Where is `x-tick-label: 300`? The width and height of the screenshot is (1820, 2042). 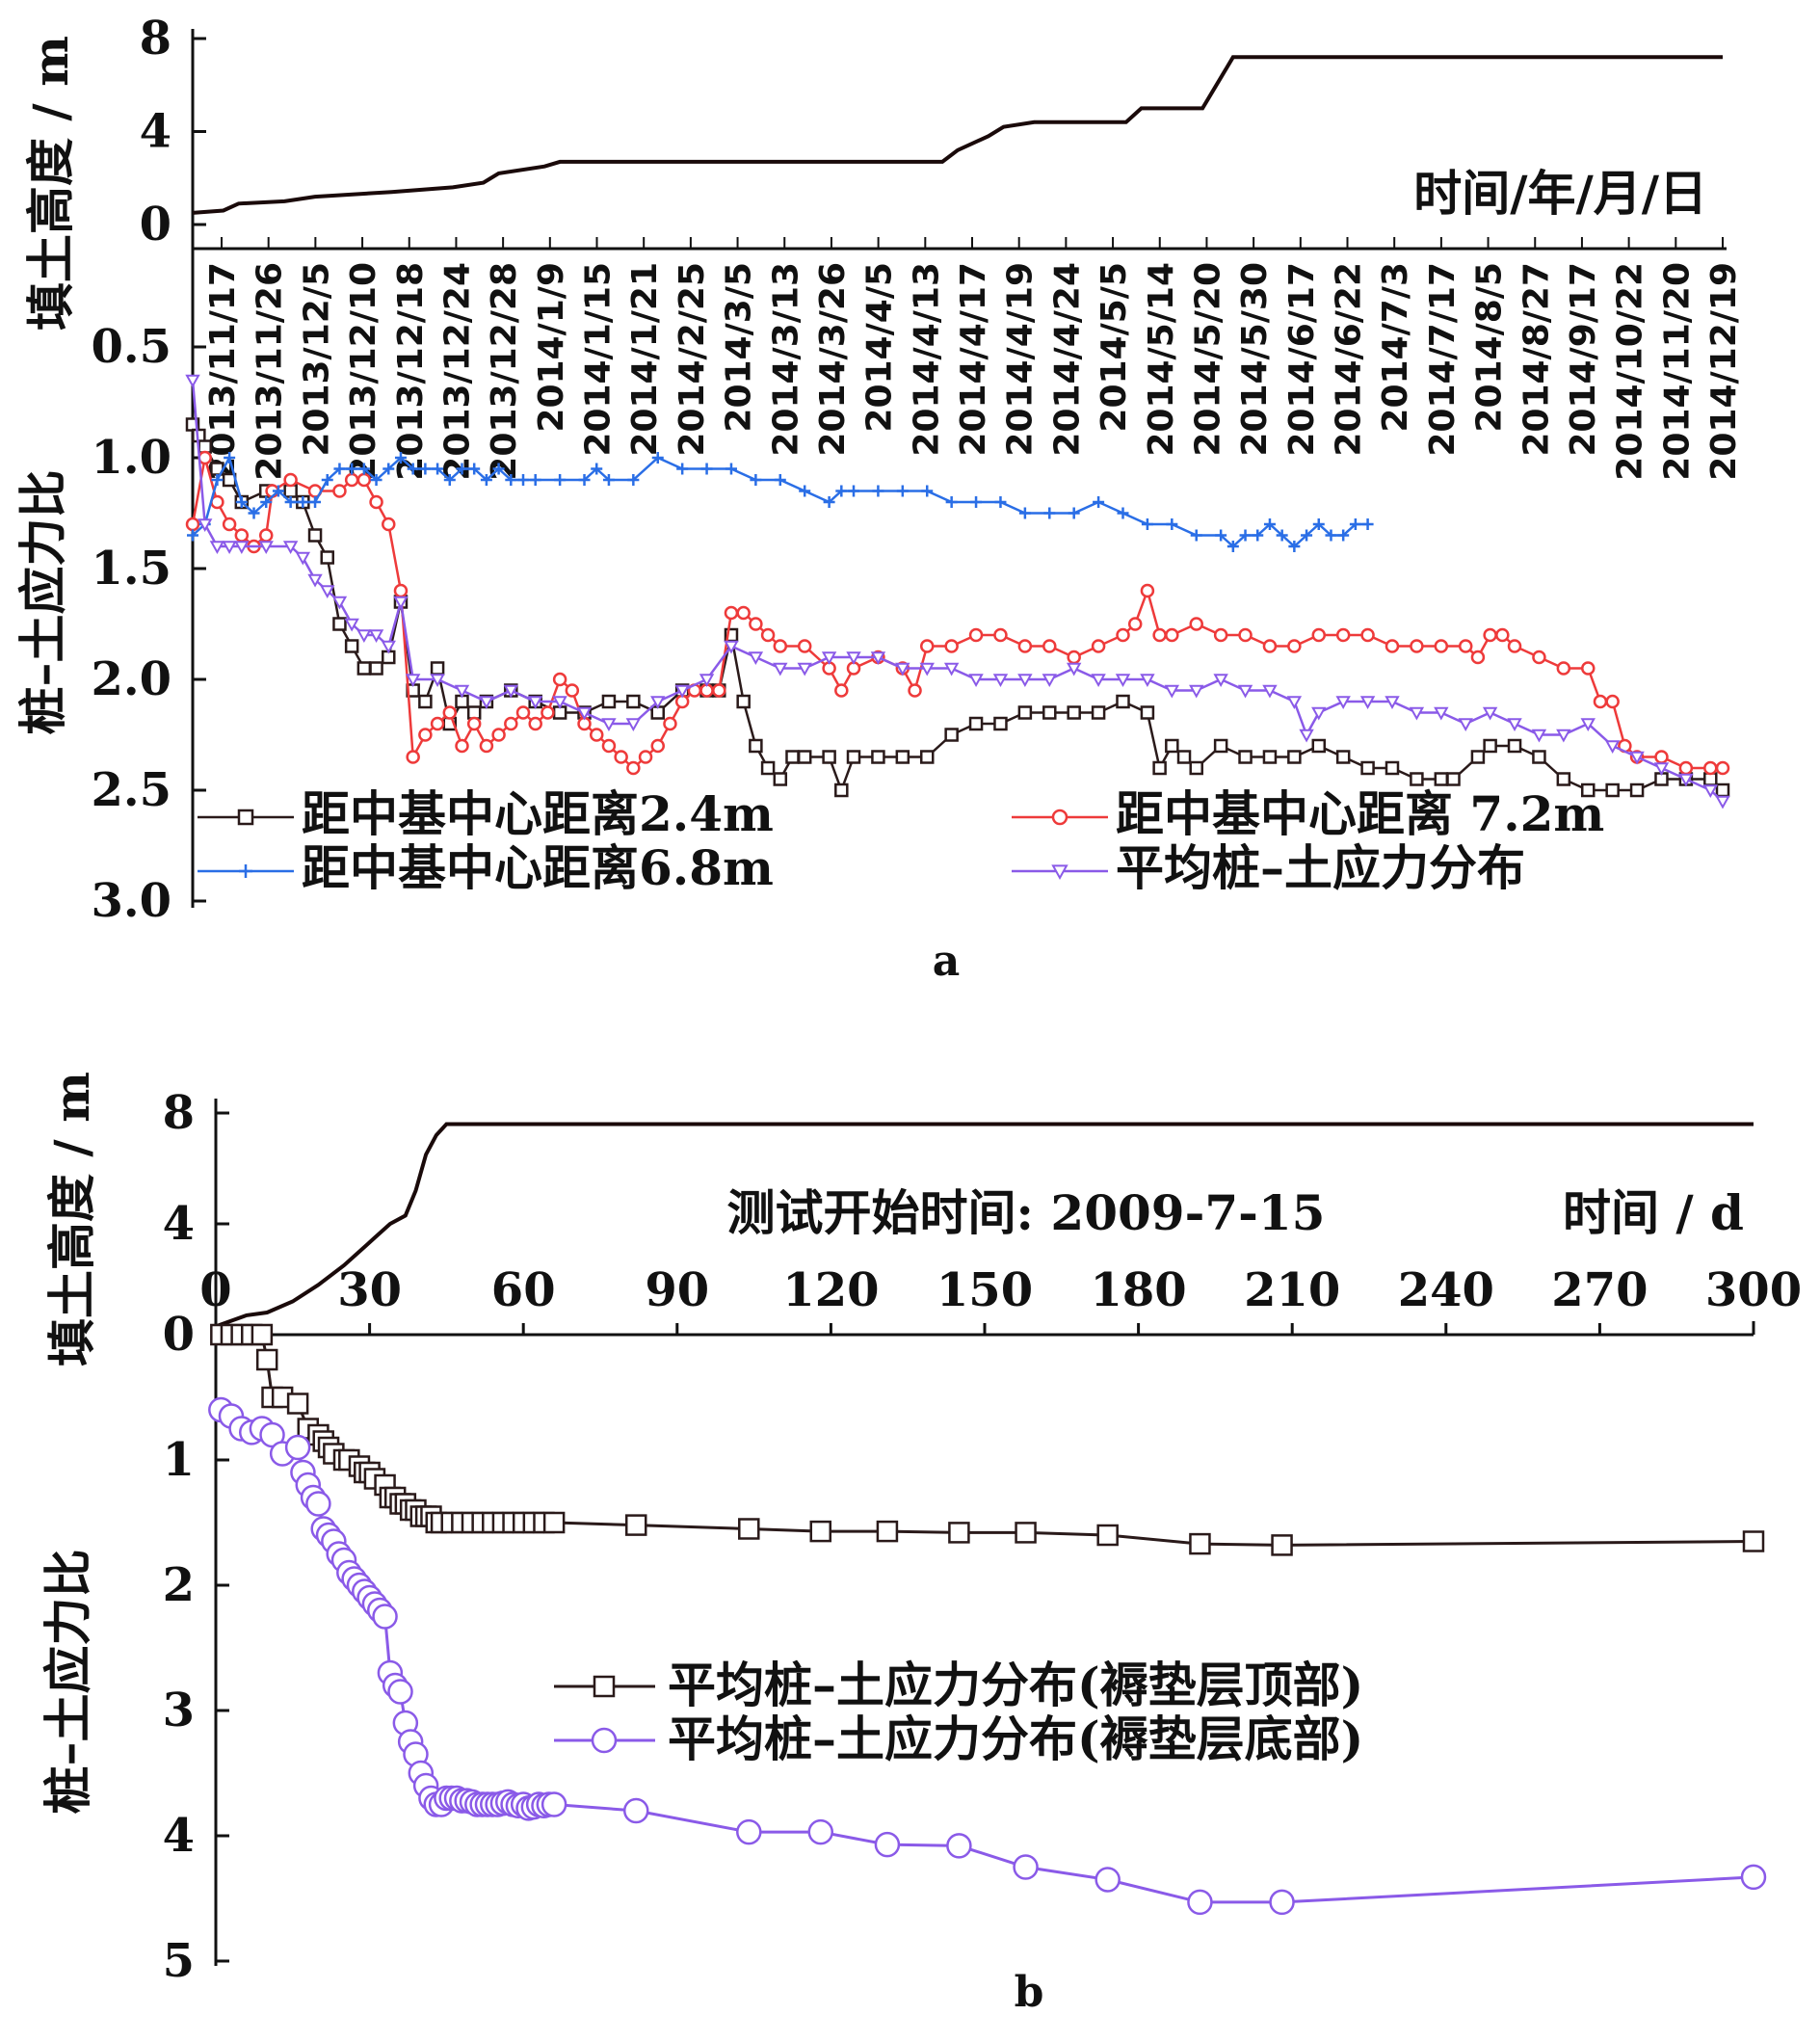
x-tick-label: 300 is located at coordinates (1753, 1290).